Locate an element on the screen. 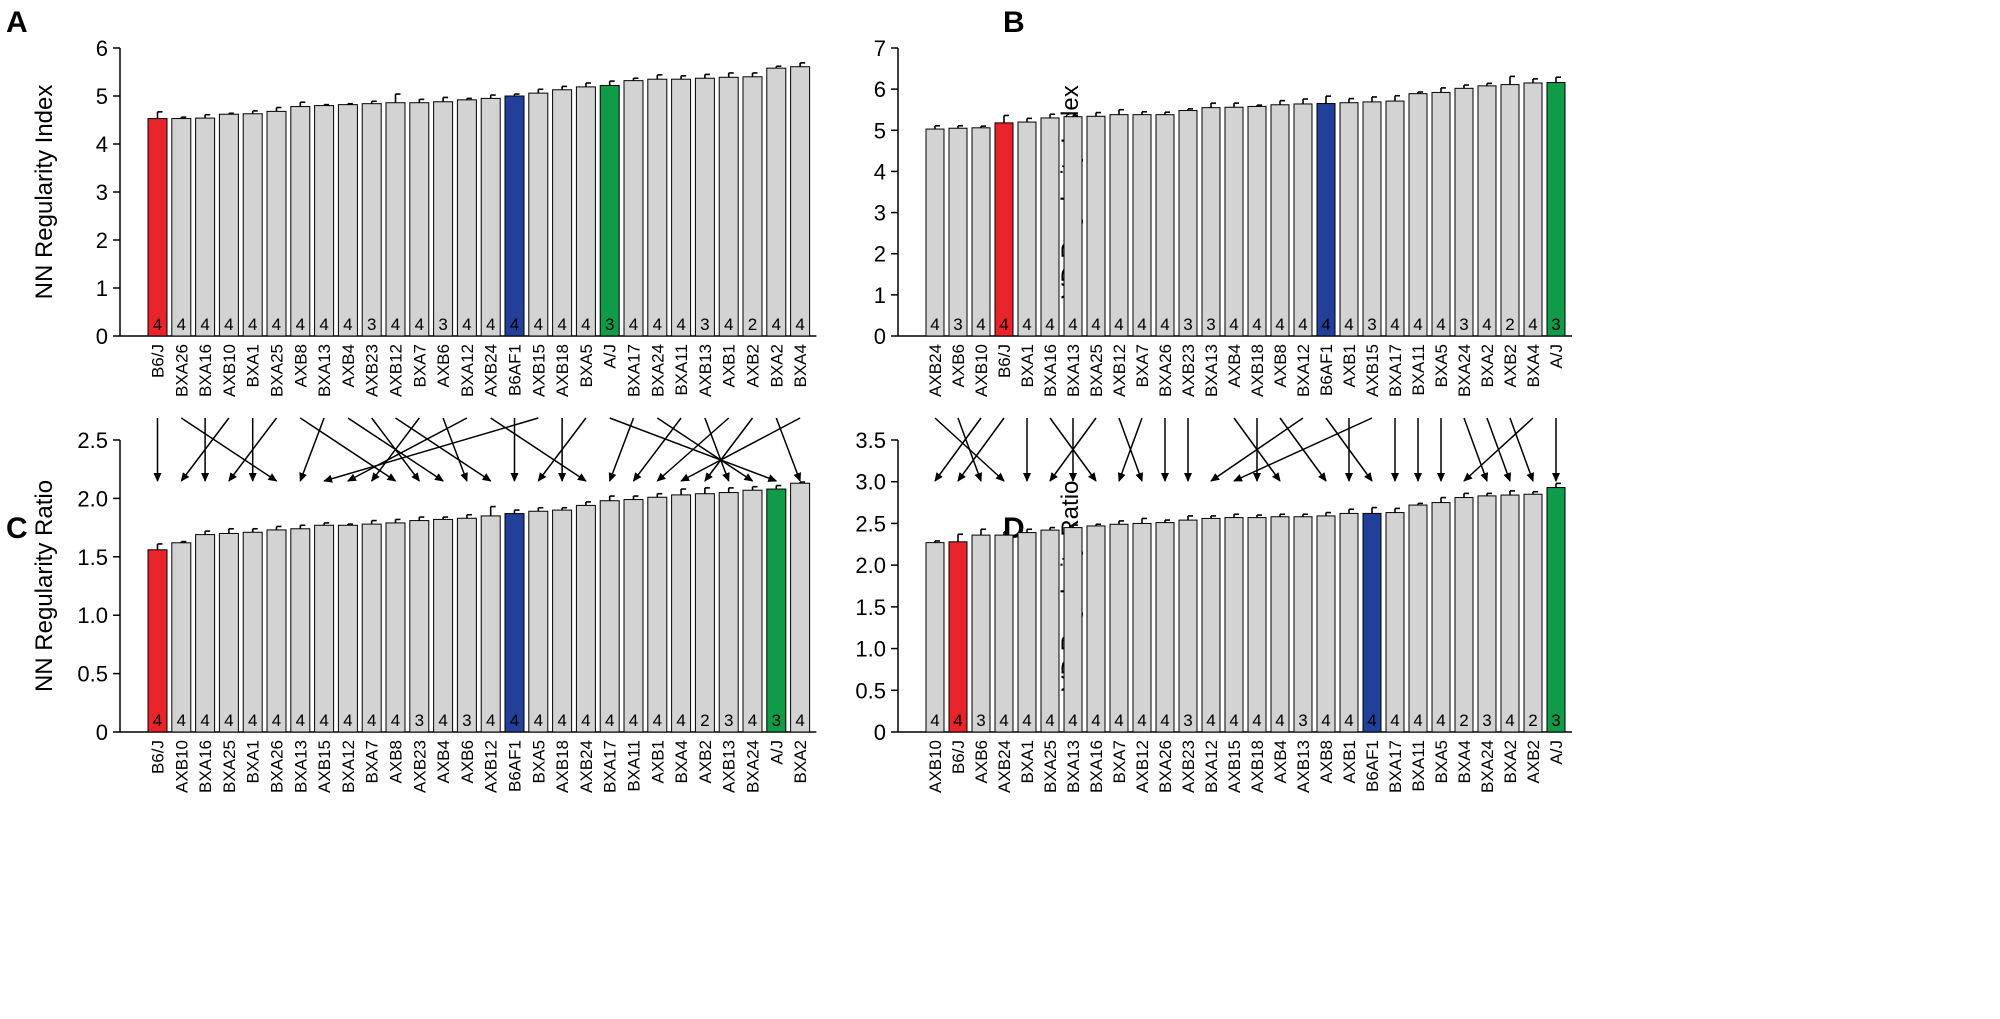  bar-a-axb6 is located at coordinates (443, 219).